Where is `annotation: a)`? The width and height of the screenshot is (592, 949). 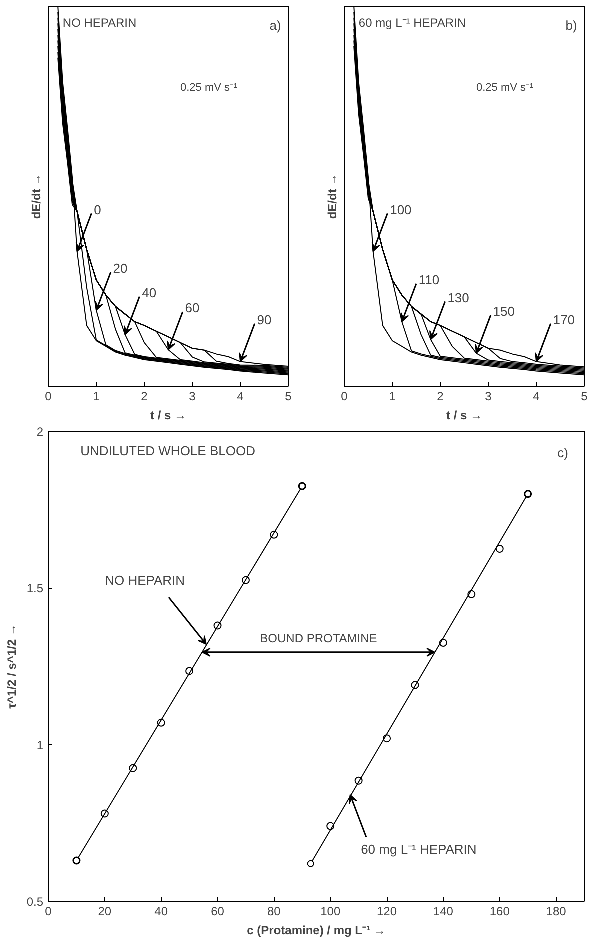 annotation: a) is located at coordinates (276, 25).